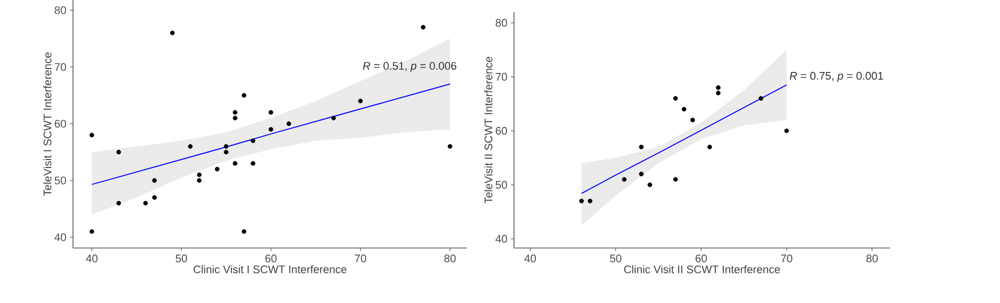  What do you see at coordinates (270, 269) in the screenshot?
I see `x-axis-title: Clinic Visit I SCWT Interference` at bounding box center [270, 269].